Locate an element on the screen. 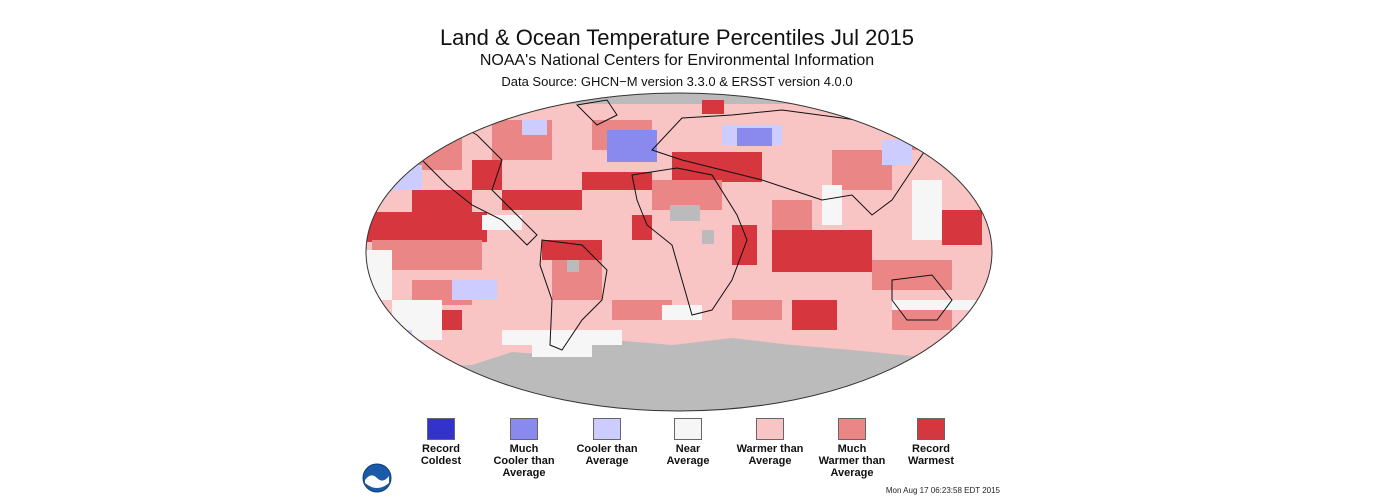 This screenshot has width=1400, height=500. legend-item: Much Warmer than Average is located at coordinates (852, 448).